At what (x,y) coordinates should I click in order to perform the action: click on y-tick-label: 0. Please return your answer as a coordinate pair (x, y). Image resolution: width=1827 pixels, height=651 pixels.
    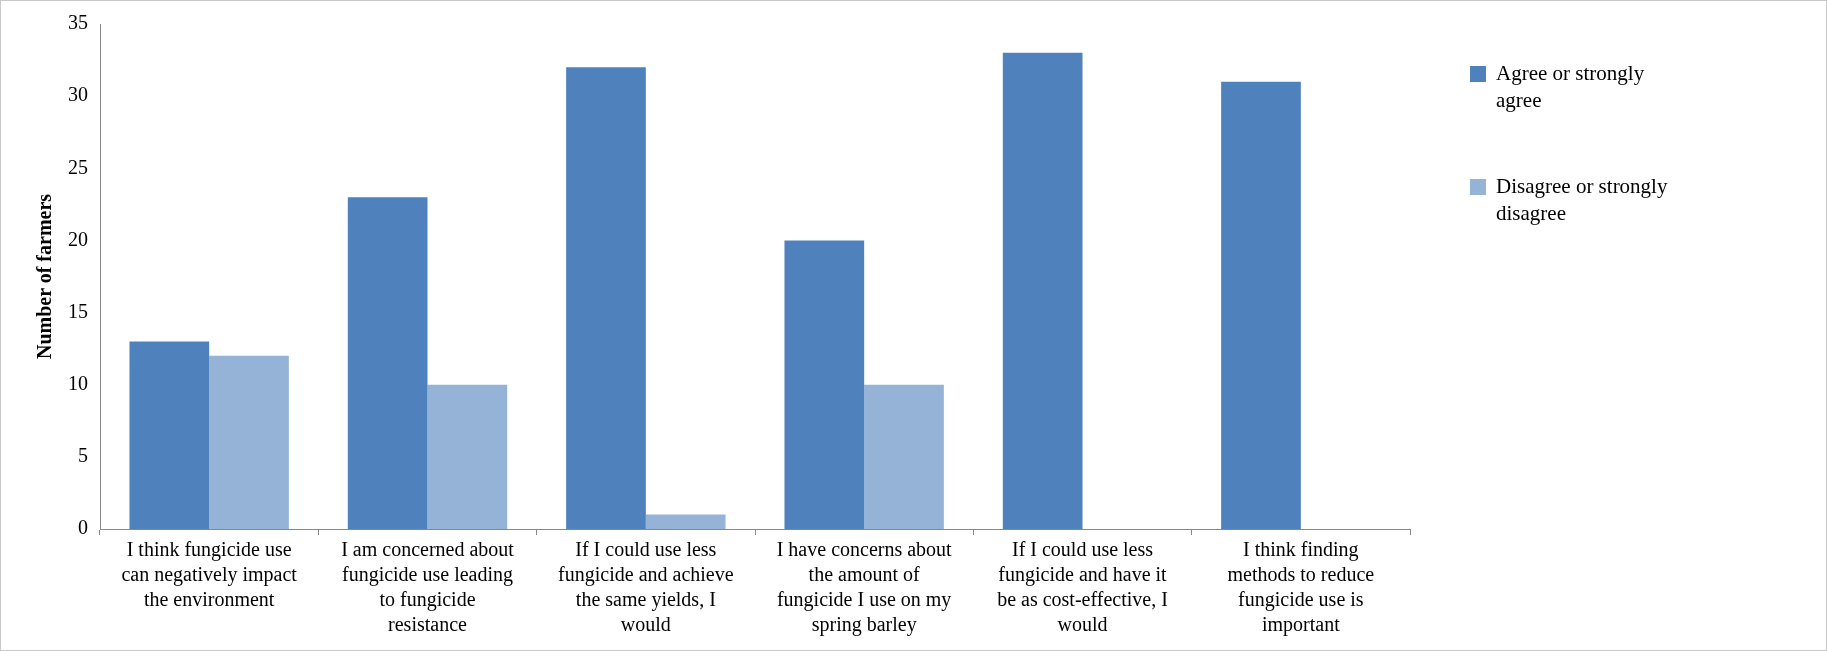
    Looking at the image, I should click on (83, 527).